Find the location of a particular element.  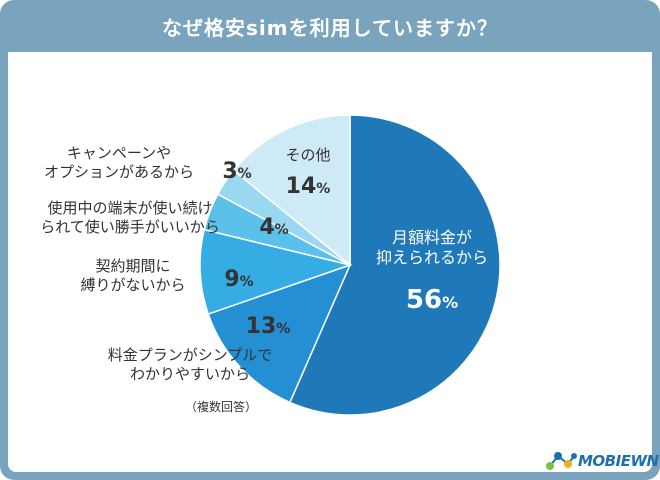

chart-title: なぜ格安simを利用していますか？ is located at coordinates (330, 27).